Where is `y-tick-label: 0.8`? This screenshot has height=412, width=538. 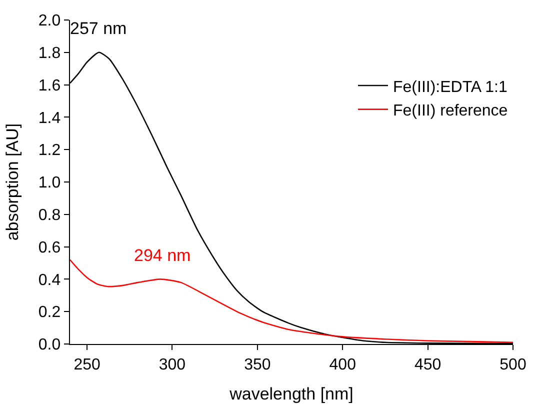 y-tick-label: 0.8 is located at coordinates (49, 215).